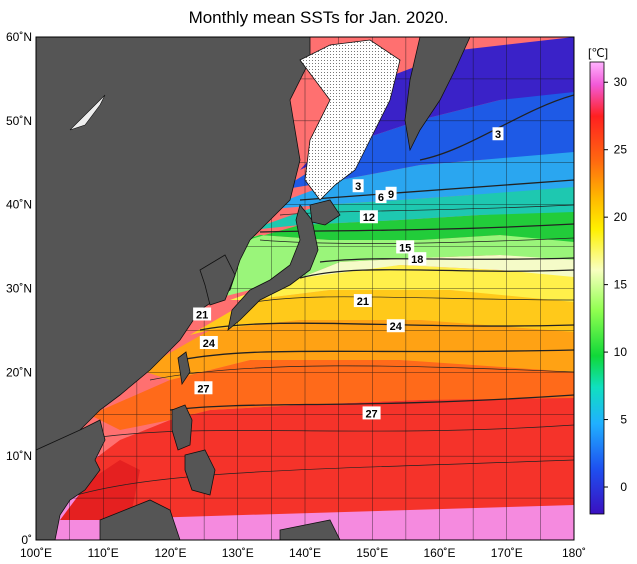  Describe the element at coordinates (182, 427) in the screenshot. I see `land-luzon` at that location.